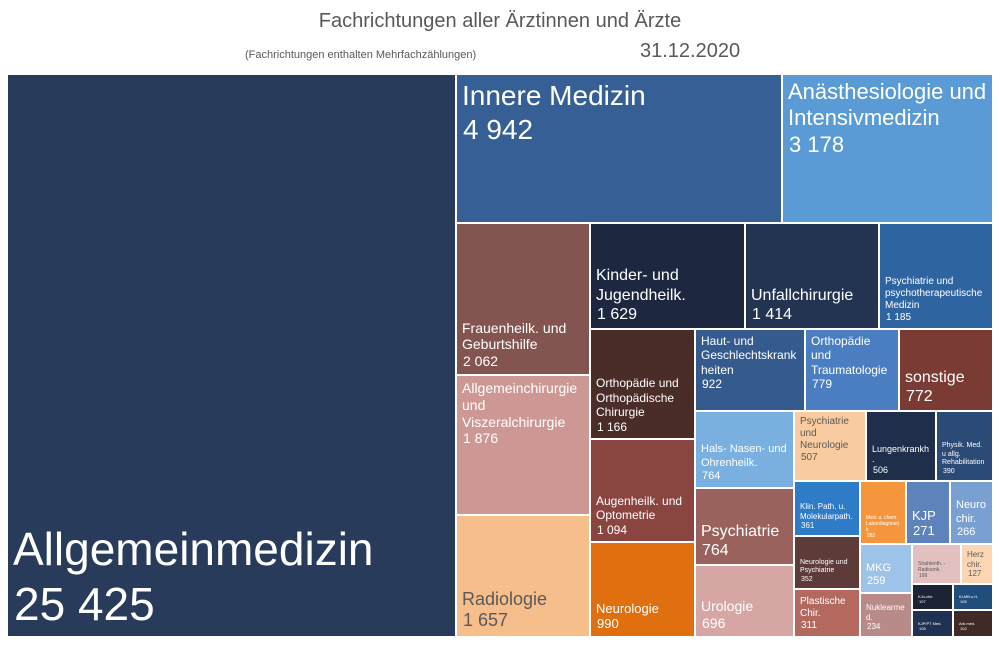  I want to click on tile-value: 696, so click(714, 623).